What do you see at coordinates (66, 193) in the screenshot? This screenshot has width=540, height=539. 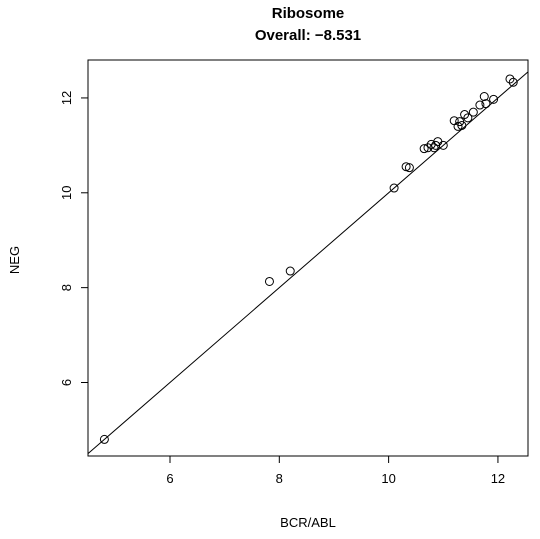 I see `y-tick-label: 10` at bounding box center [66, 193].